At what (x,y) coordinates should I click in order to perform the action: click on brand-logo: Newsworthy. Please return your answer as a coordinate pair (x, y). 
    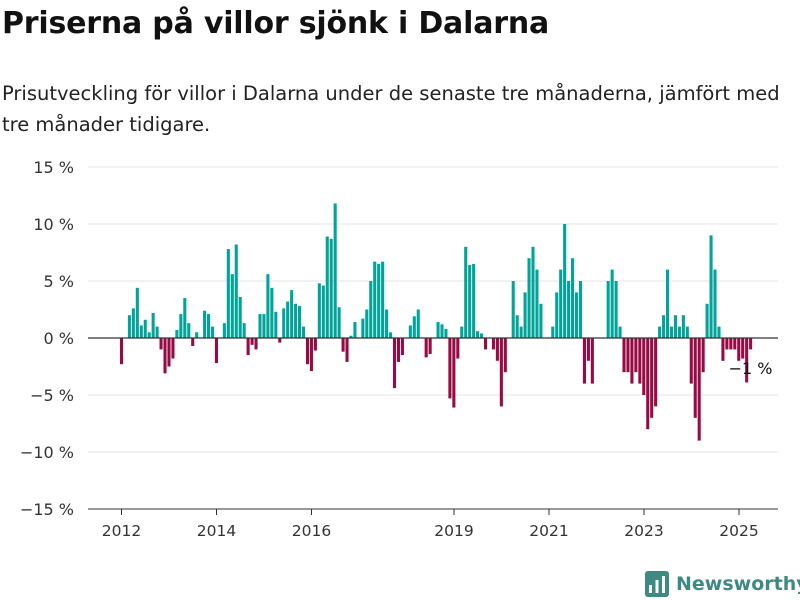
    Looking at the image, I should click on (722, 584).